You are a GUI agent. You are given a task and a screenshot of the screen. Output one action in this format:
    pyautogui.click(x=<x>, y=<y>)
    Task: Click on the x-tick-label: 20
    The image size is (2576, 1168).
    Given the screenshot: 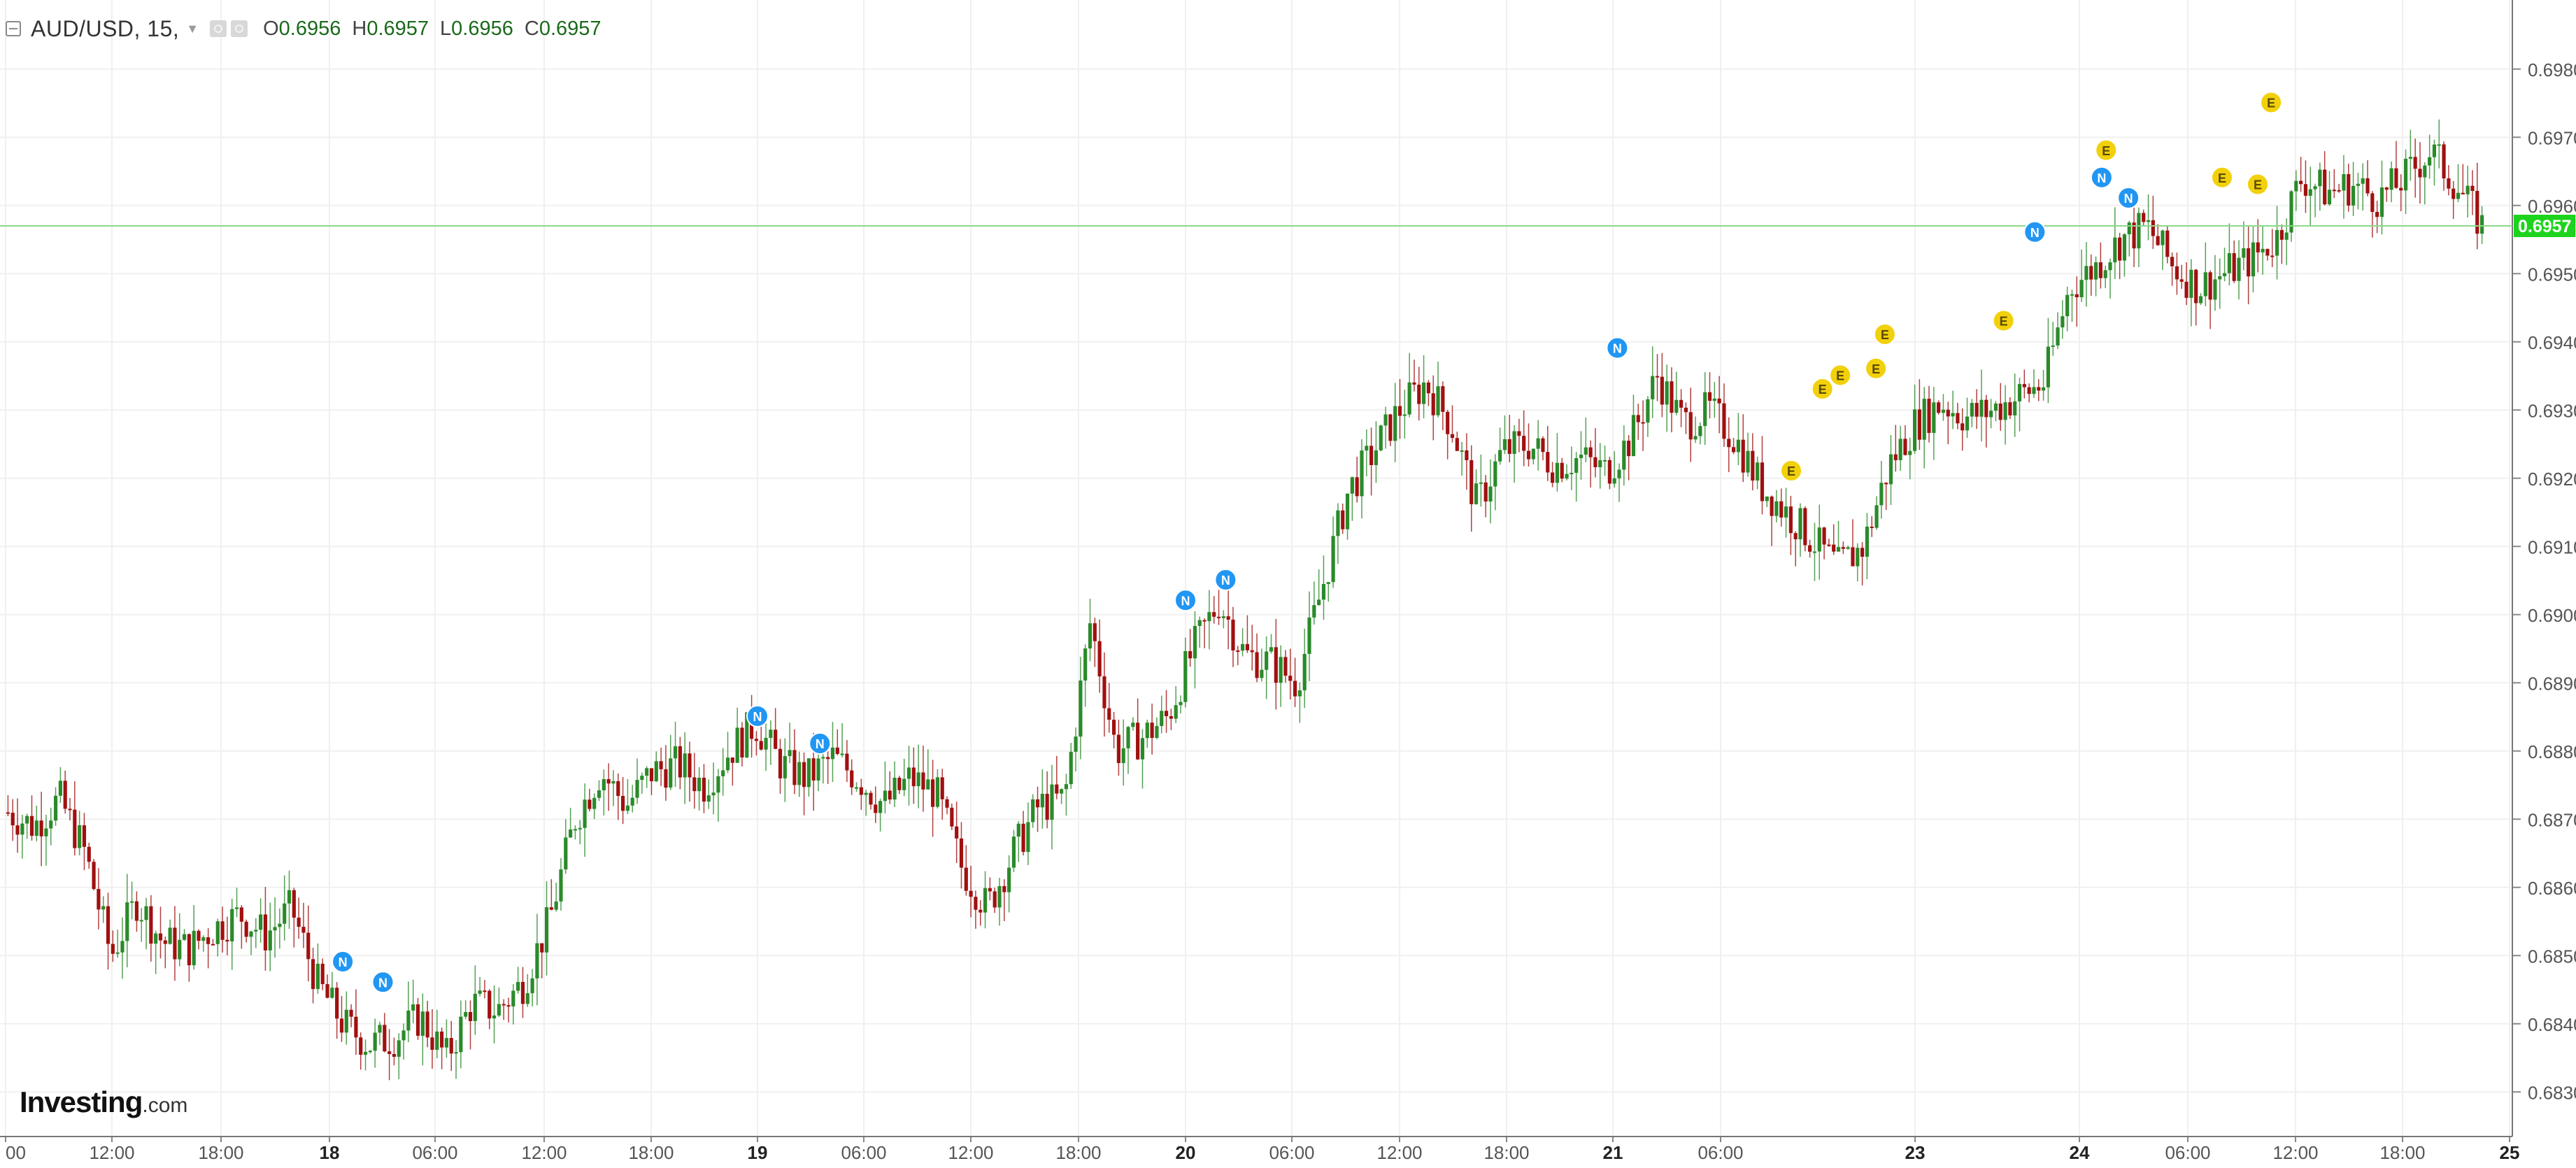 What is the action you would take?
    pyautogui.click(x=1186, y=1153)
    